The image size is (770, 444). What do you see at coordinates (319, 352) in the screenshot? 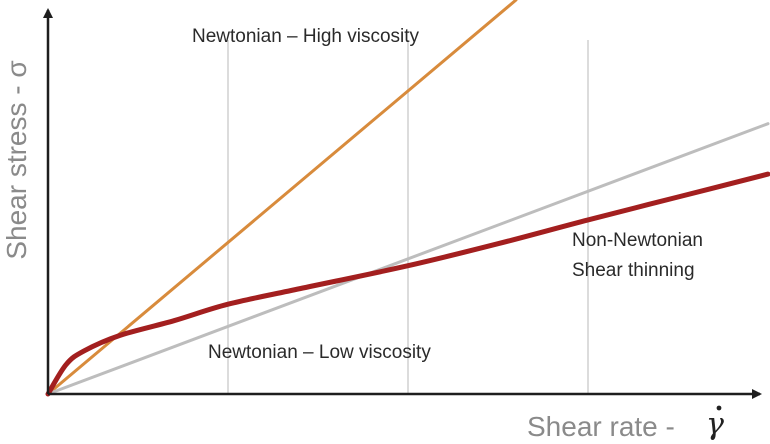
I see `annotation-low-viscosity: Newtonian – Low viscosity` at bounding box center [319, 352].